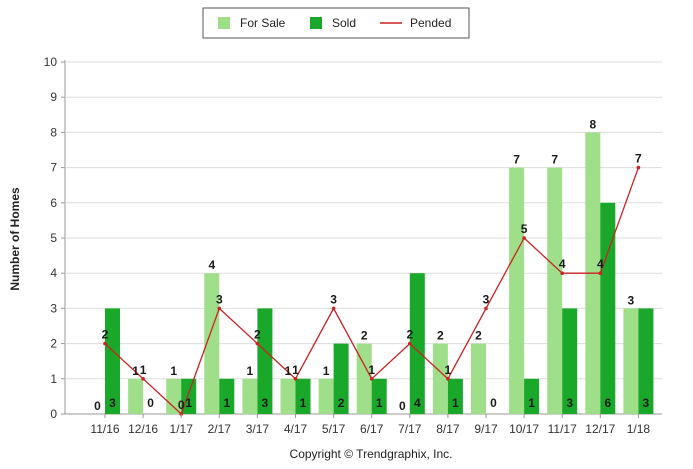 The image size is (693, 469). Describe the element at coordinates (51, 62) in the screenshot. I see `y-tick-label: 10` at that location.